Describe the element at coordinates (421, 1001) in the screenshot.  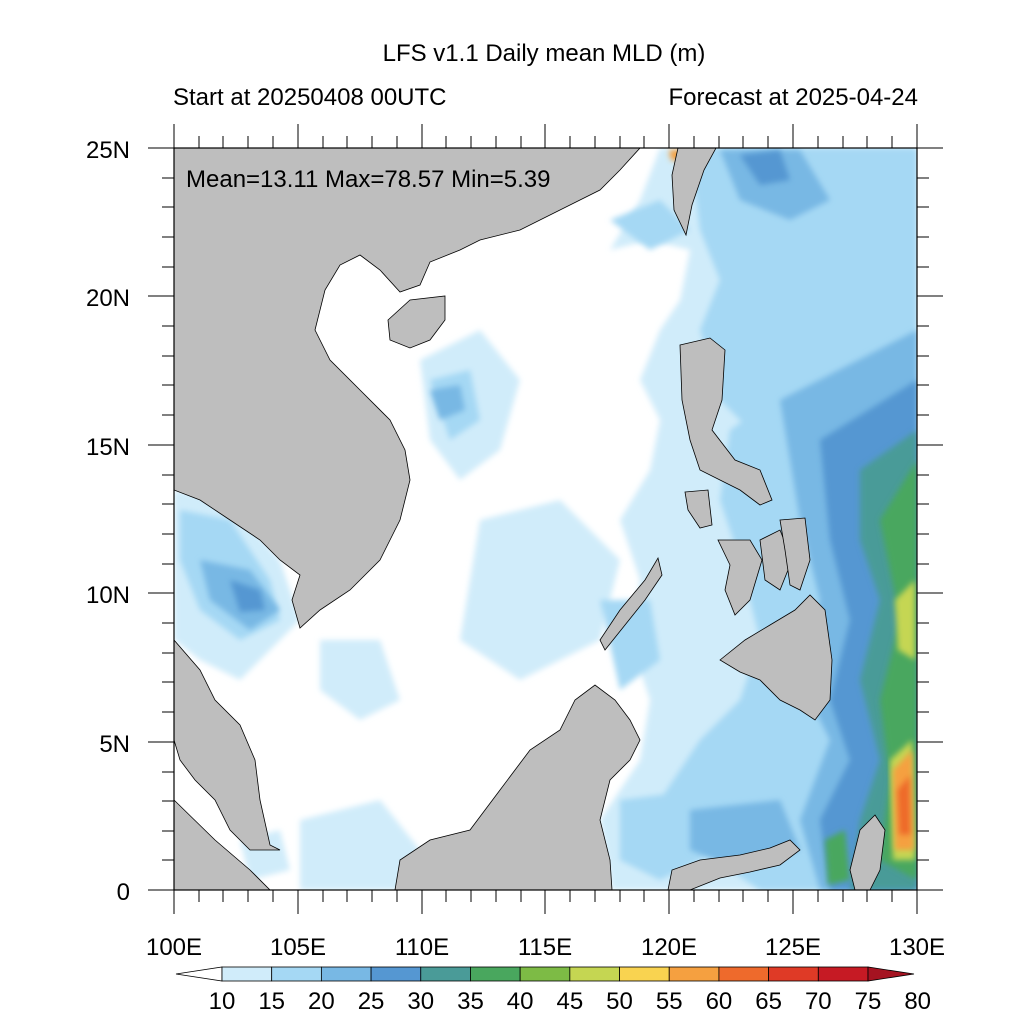
I see `colorbar-tick-label: 30` at that location.